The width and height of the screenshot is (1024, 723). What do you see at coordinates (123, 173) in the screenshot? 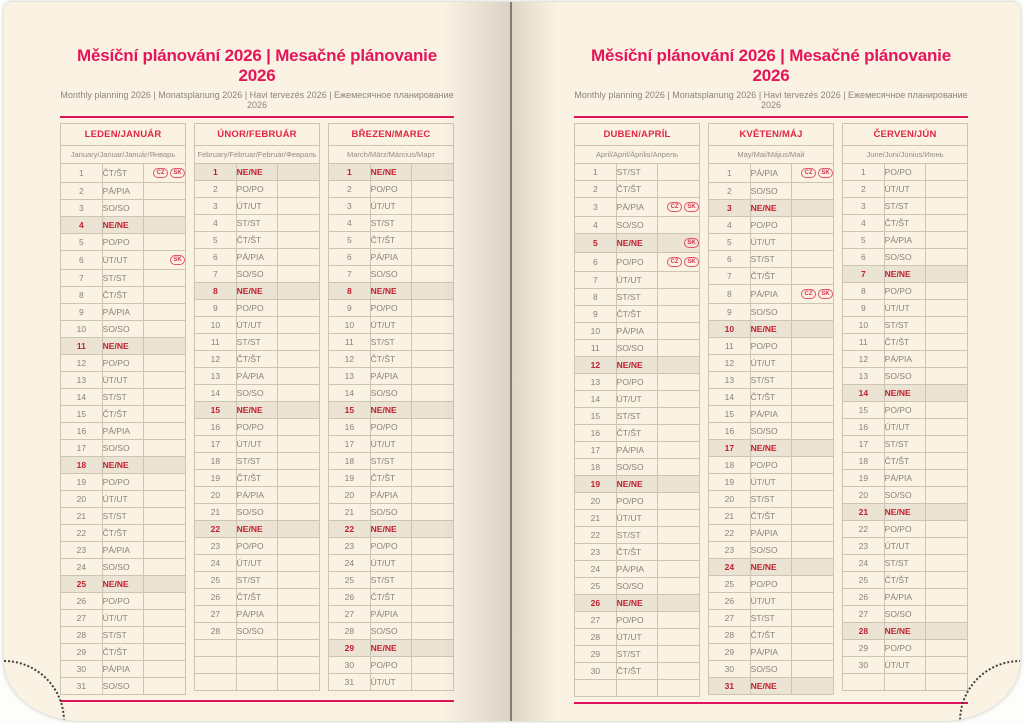
I see `day-row: 1 ČT/ŠT CZ SK` at bounding box center [123, 173].